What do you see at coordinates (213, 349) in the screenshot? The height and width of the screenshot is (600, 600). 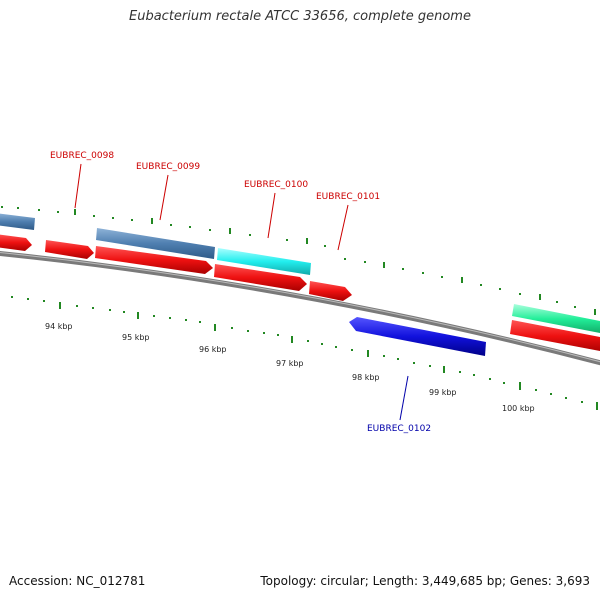 I see `scale-label-96: 96 kbp` at bounding box center [213, 349].